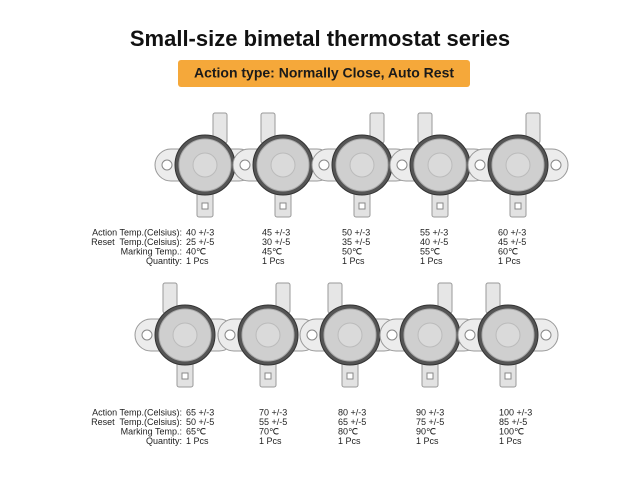  I want to click on spec-value: 55 +/-3, so click(434, 232).